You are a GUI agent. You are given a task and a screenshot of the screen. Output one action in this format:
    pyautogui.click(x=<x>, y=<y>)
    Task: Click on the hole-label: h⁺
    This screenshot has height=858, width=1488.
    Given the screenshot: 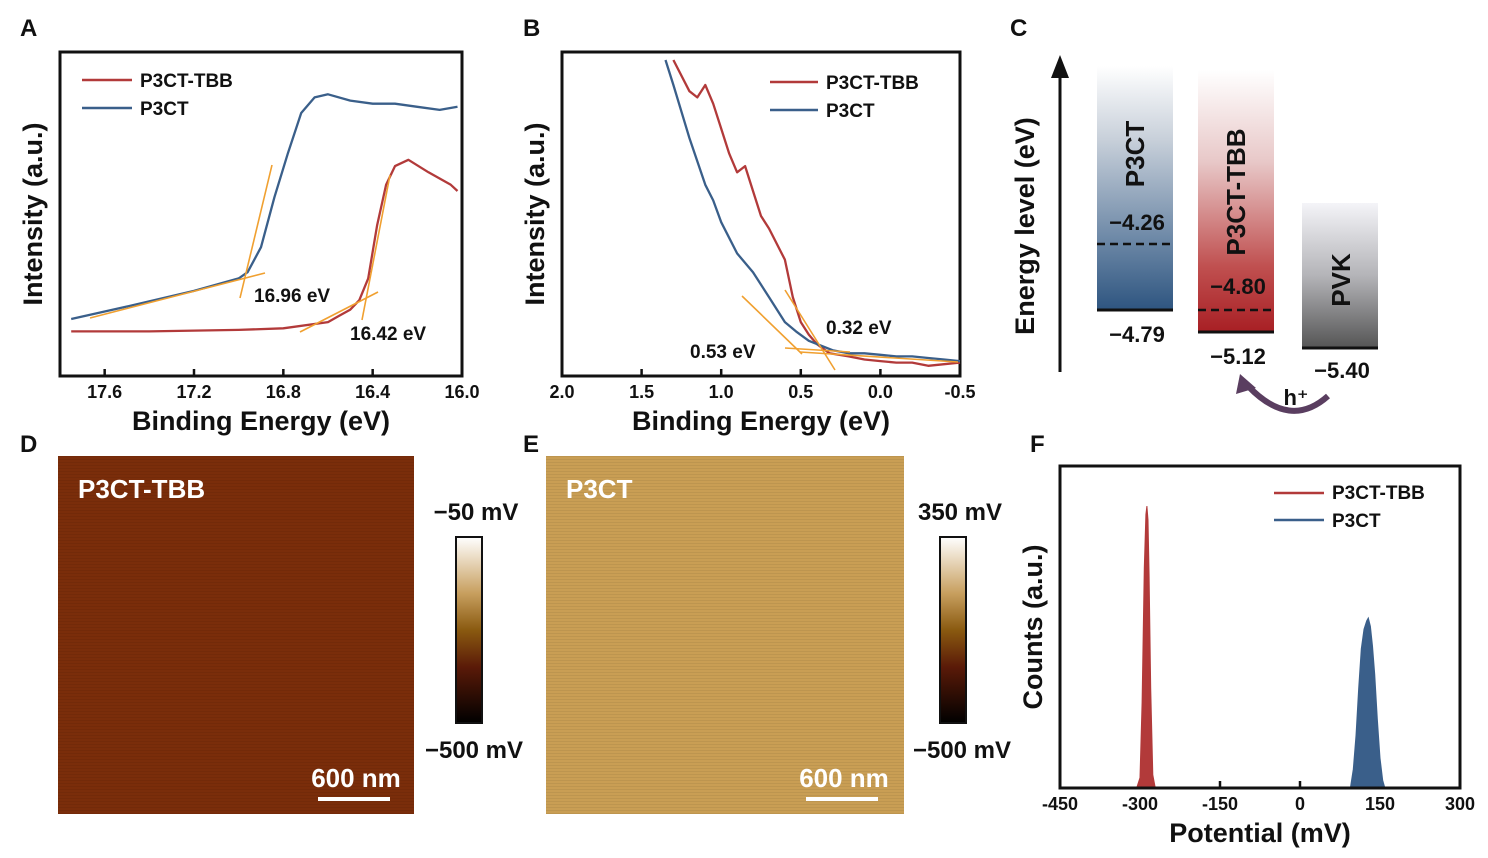 What is the action you would take?
    pyautogui.click(x=1295, y=397)
    